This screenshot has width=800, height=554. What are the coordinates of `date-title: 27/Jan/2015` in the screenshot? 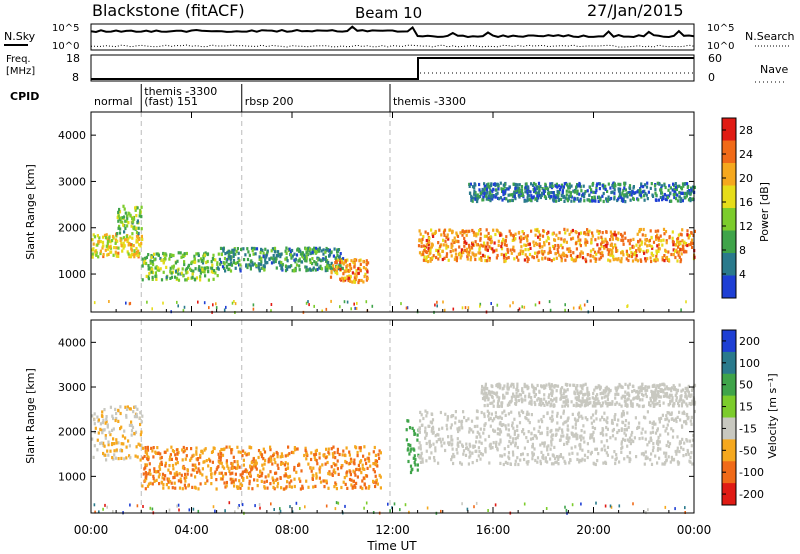 It's located at (635, 10).